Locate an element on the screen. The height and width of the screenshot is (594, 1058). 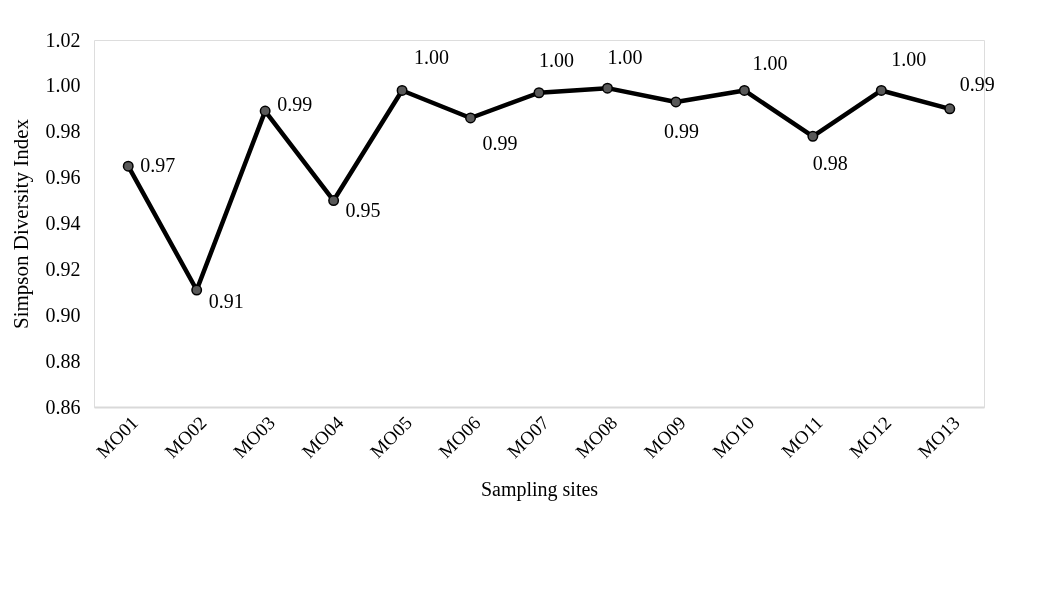
data-label: 0.95 is located at coordinates (363, 209).